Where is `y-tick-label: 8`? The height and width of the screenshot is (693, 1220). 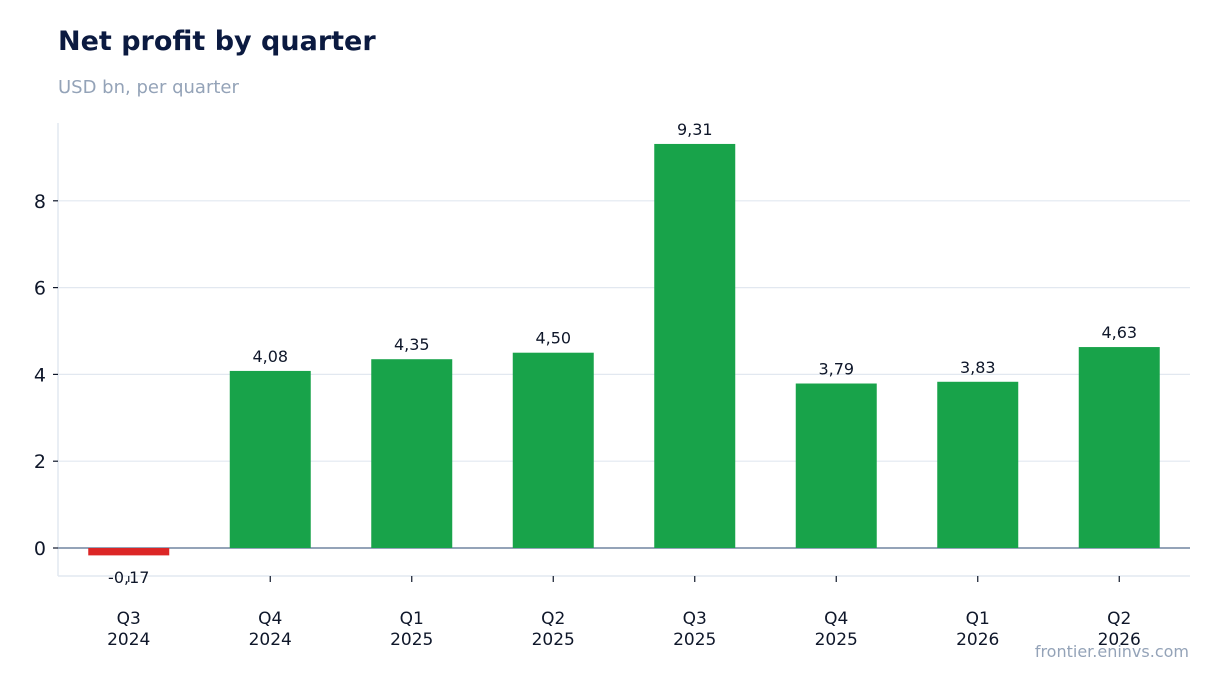 y-tick-label: 8 is located at coordinates (40, 202).